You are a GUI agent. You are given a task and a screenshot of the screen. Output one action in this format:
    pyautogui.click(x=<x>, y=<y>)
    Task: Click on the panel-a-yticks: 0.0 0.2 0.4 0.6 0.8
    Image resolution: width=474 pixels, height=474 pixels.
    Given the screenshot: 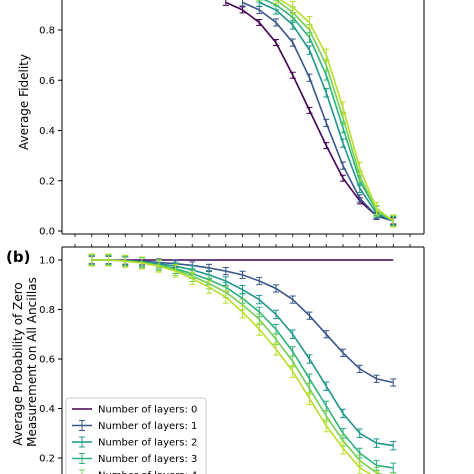 What is the action you would take?
    pyautogui.click(x=50, y=132)
    